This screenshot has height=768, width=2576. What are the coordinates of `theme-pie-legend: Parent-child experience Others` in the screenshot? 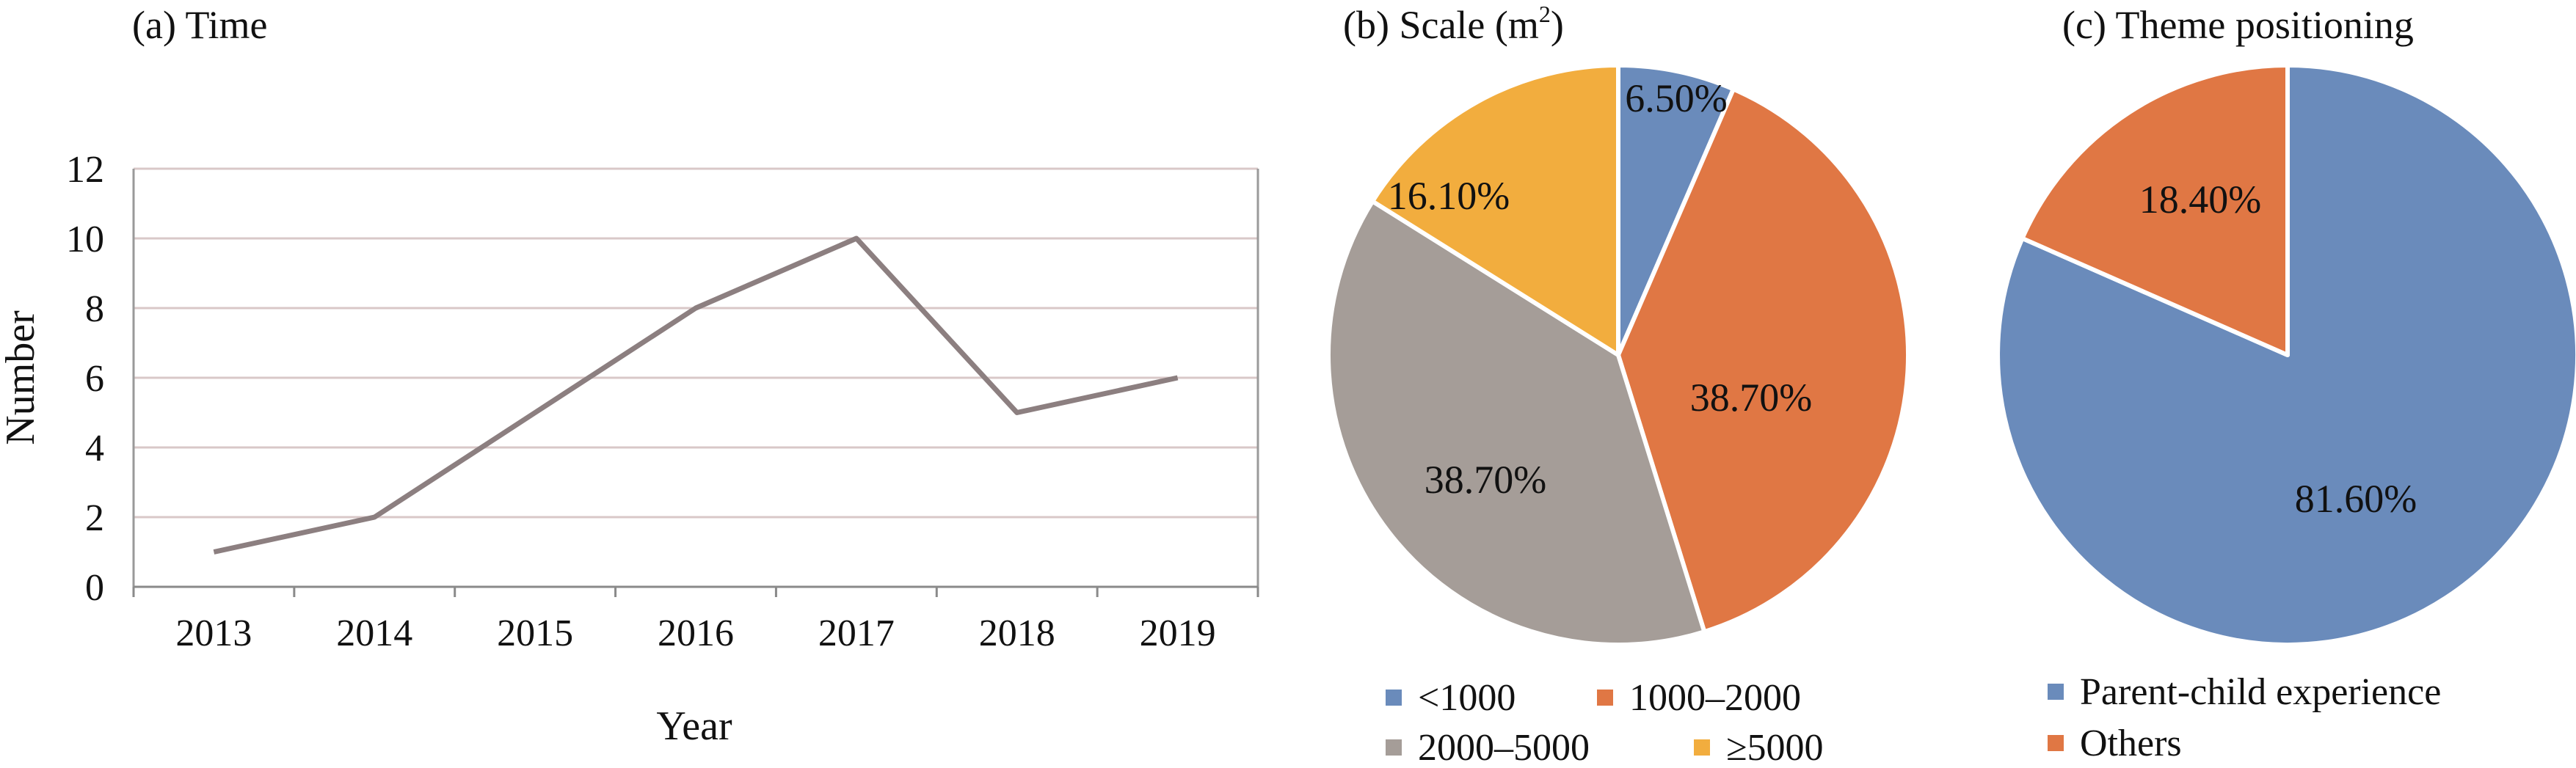 It's located at (2244, 717).